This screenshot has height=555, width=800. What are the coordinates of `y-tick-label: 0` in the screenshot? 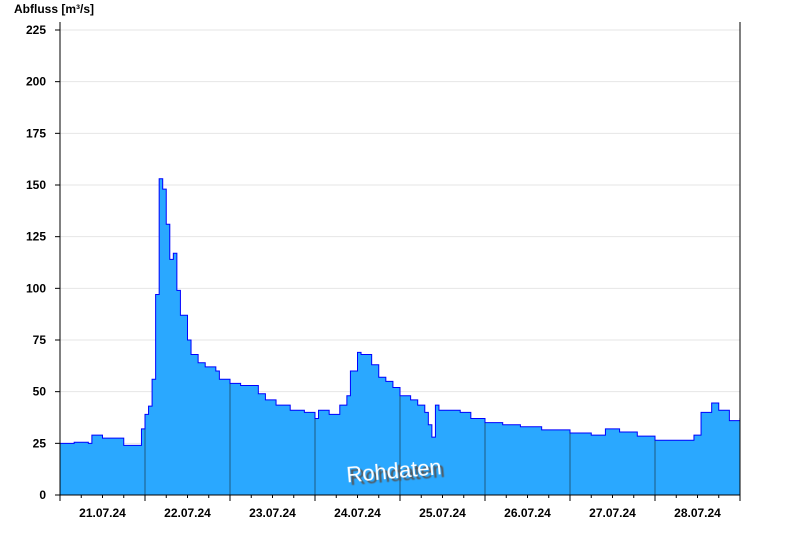 It's located at (42, 495).